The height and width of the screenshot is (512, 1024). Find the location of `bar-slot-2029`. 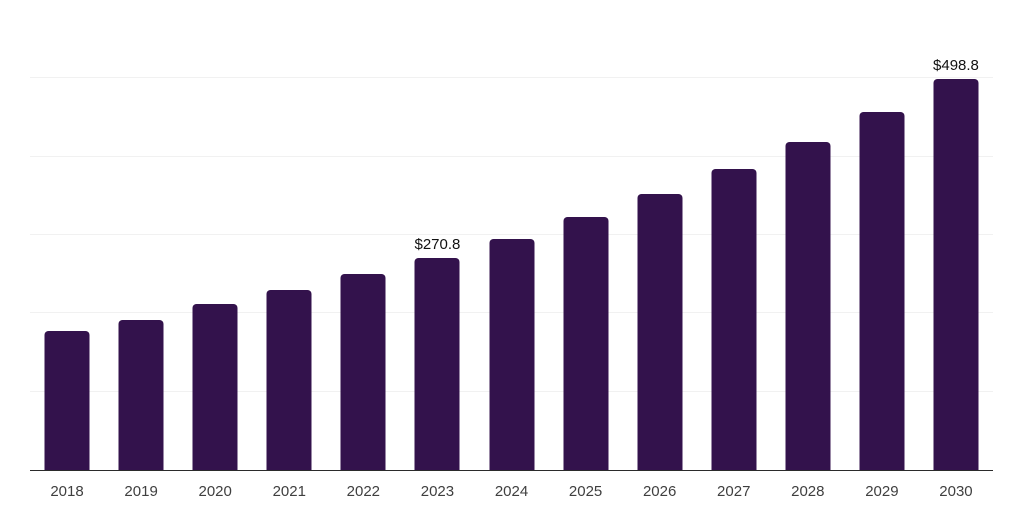

bar-slot-2029 is located at coordinates (882, 235).